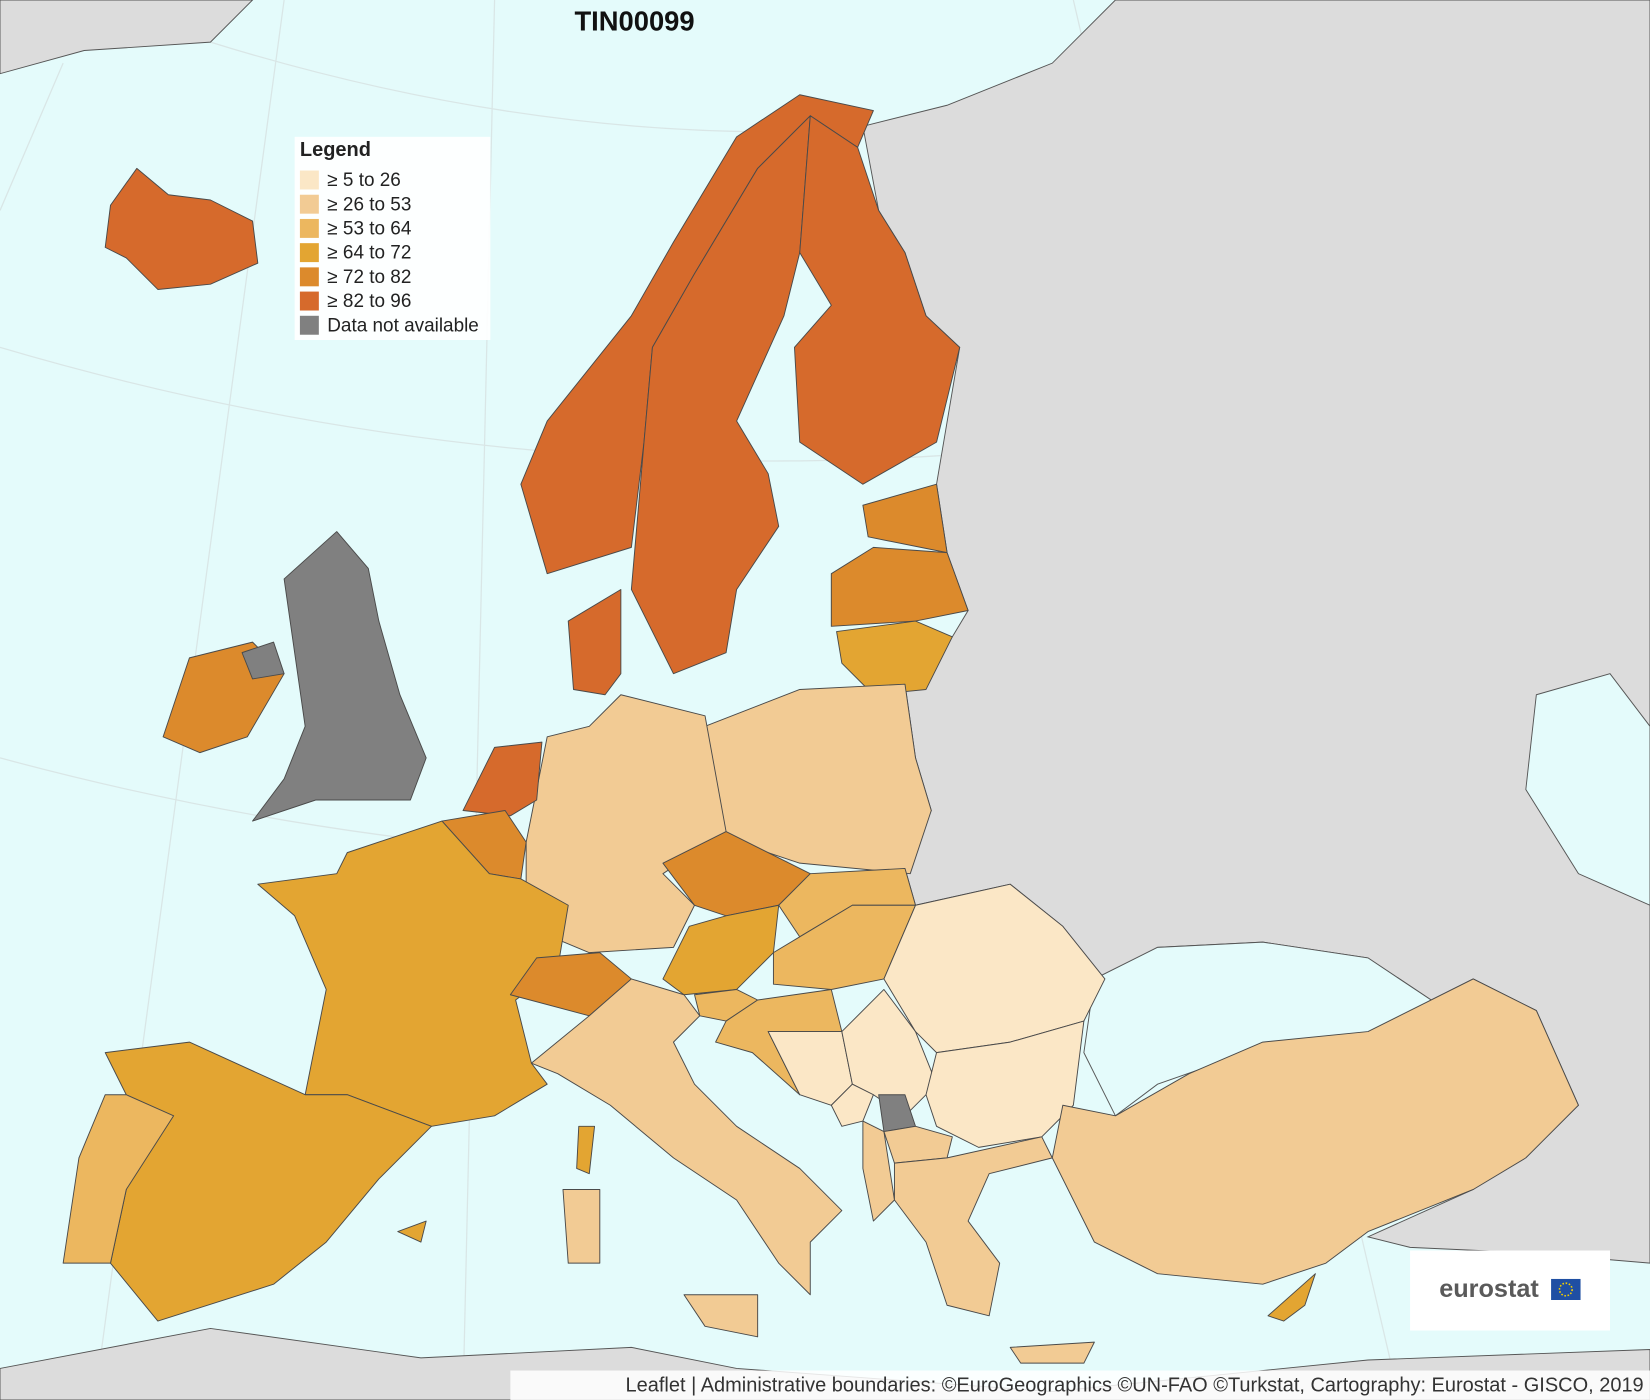  I want to click on legend-label: ≥ 5 to 26, so click(364, 180).